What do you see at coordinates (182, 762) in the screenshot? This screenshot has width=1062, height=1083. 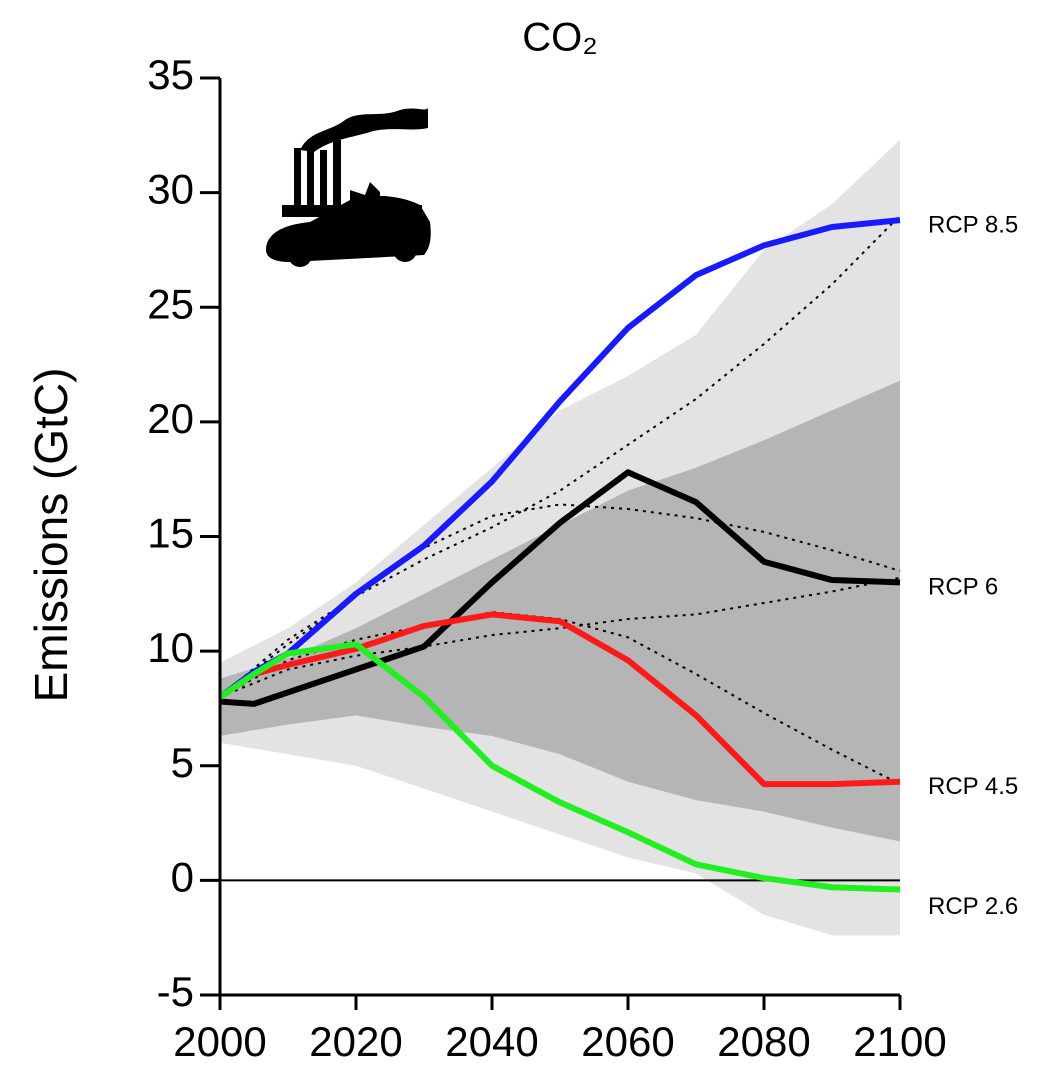 I see `y-tick-label: 5` at bounding box center [182, 762].